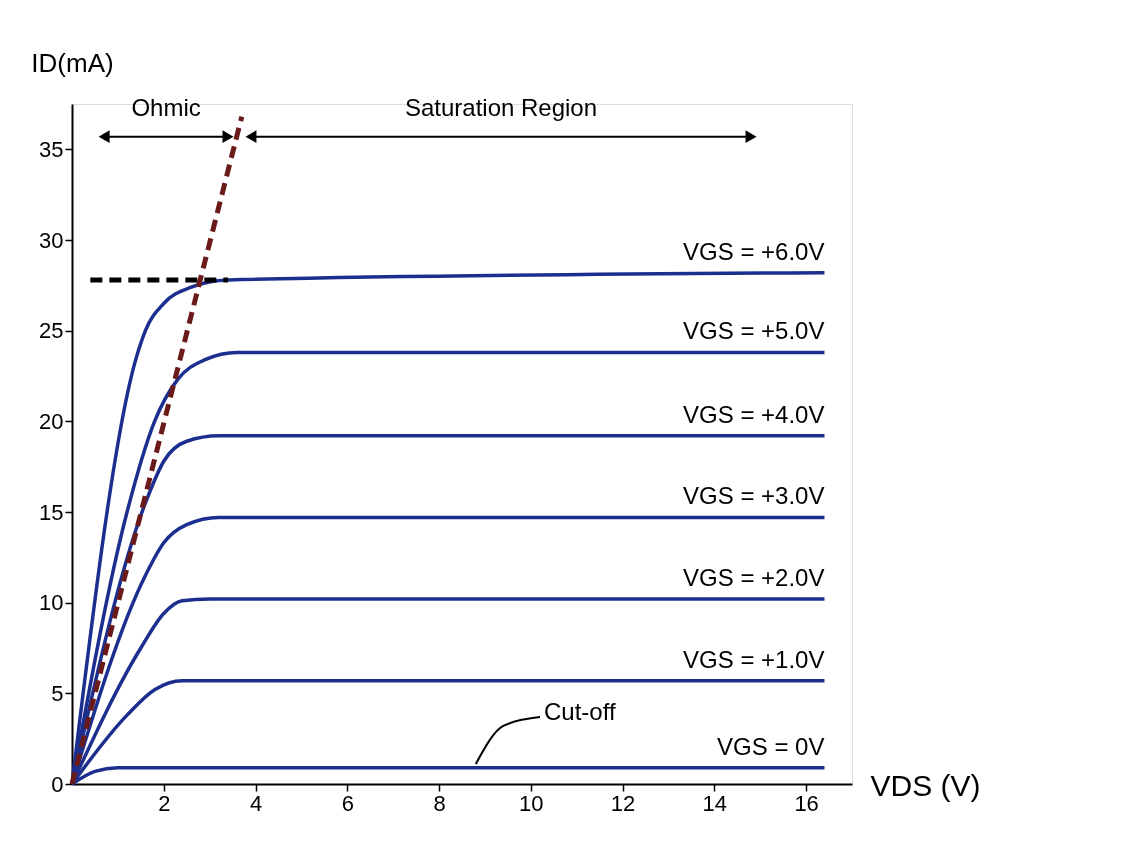  What do you see at coordinates (72, 62) in the screenshot?
I see `y-axis-title: ID(mA)` at bounding box center [72, 62].